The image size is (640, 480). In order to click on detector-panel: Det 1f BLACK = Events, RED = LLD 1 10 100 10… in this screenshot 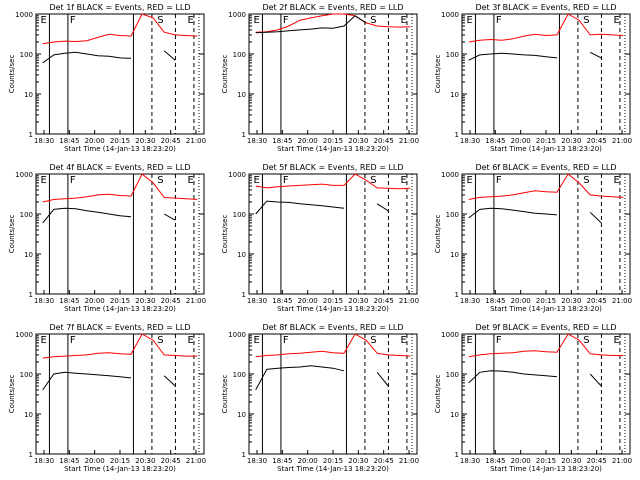, I will do `click(107, 78)`.